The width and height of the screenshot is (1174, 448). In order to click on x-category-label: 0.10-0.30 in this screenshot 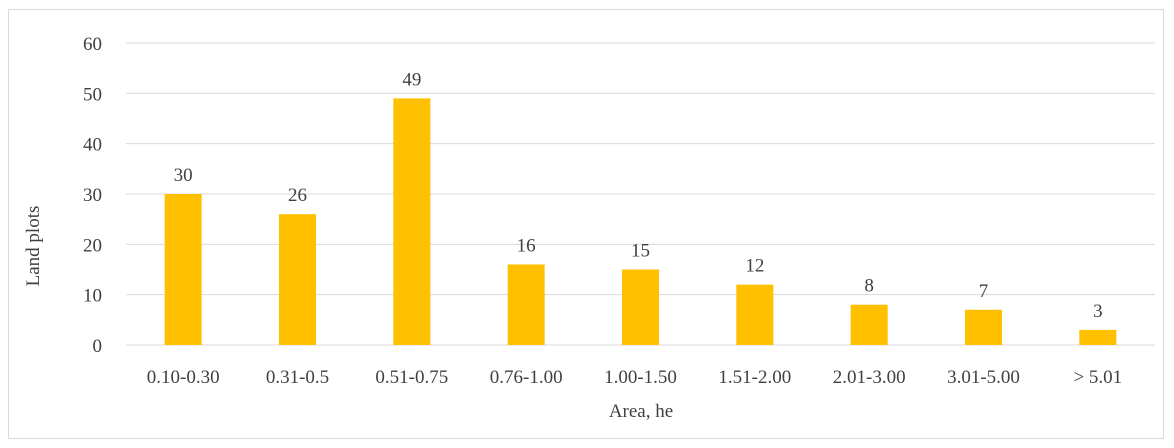, I will do `click(183, 377)`.